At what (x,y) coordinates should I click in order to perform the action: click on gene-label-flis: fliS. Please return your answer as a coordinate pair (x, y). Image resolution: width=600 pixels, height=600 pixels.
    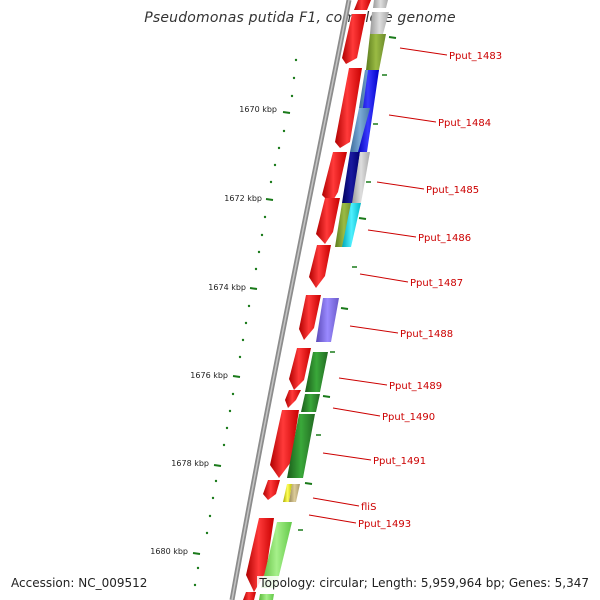
    Looking at the image, I should click on (368, 507).